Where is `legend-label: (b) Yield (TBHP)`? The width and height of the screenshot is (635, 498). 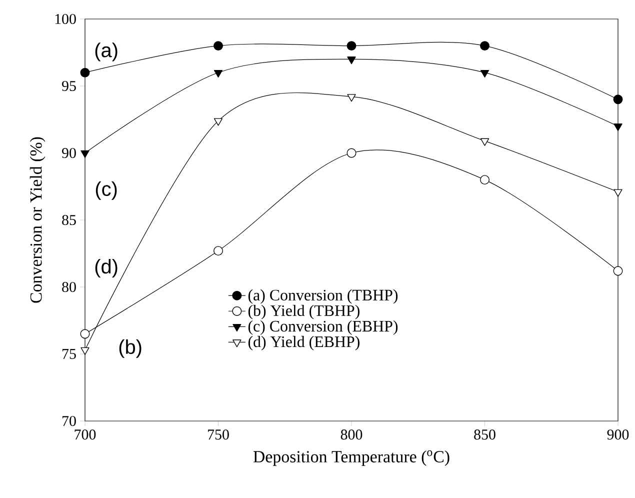
legend-label: (b) Yield (TBHP) is located at coordinates (304, 312).